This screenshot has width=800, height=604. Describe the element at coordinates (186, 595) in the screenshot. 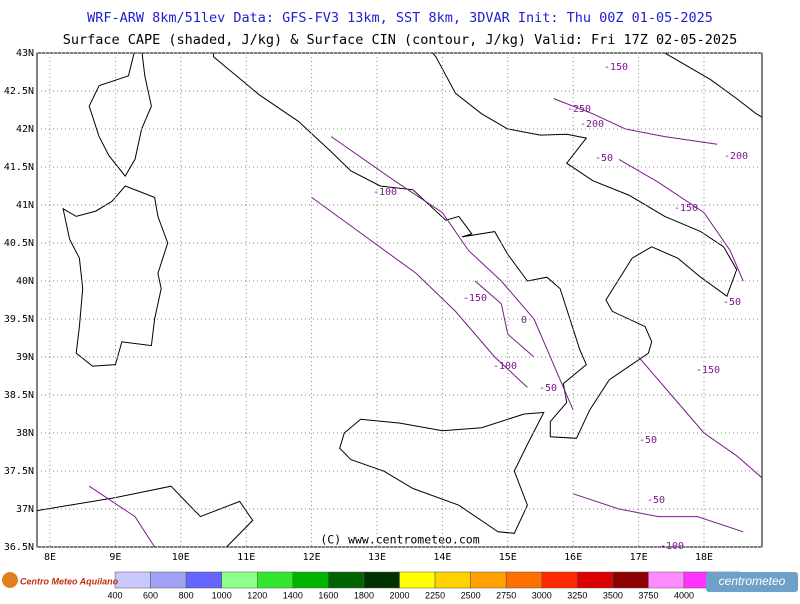

I see `colorbar-label: 800` at that location.